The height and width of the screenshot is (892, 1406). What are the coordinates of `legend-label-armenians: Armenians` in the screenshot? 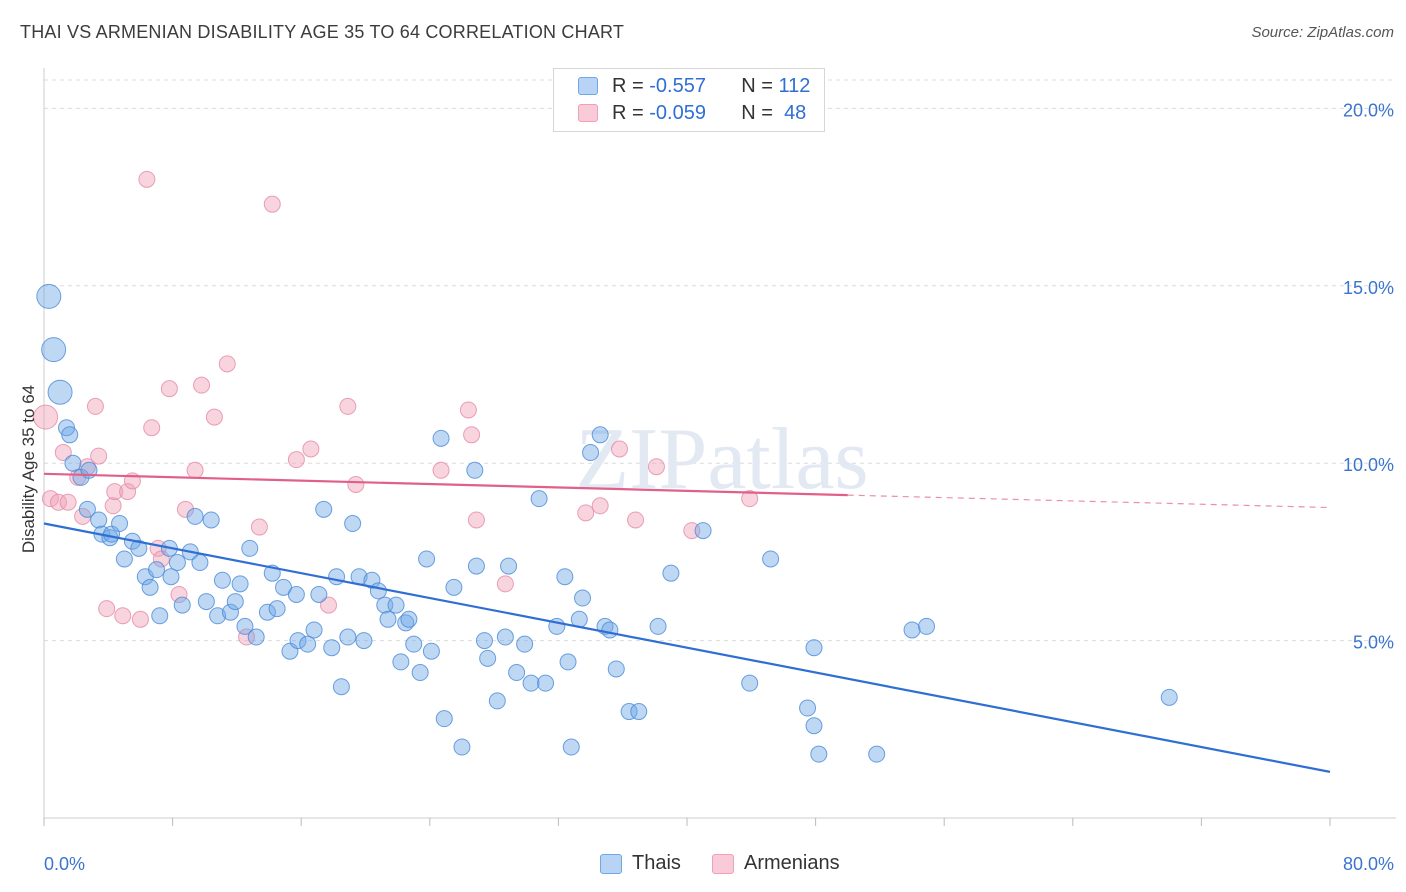 It's located at (792, 863).